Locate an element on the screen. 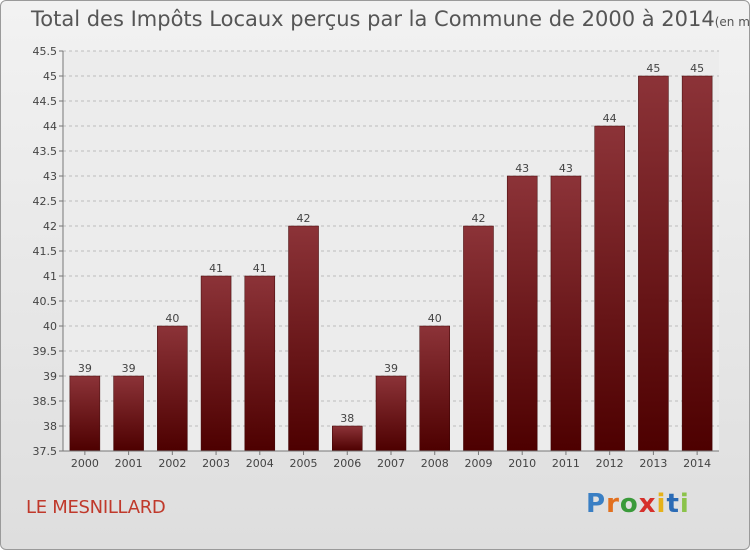 This screenshot has width=750, height=550. x-tick-label: 2014 is located at coordinates (697, 463).